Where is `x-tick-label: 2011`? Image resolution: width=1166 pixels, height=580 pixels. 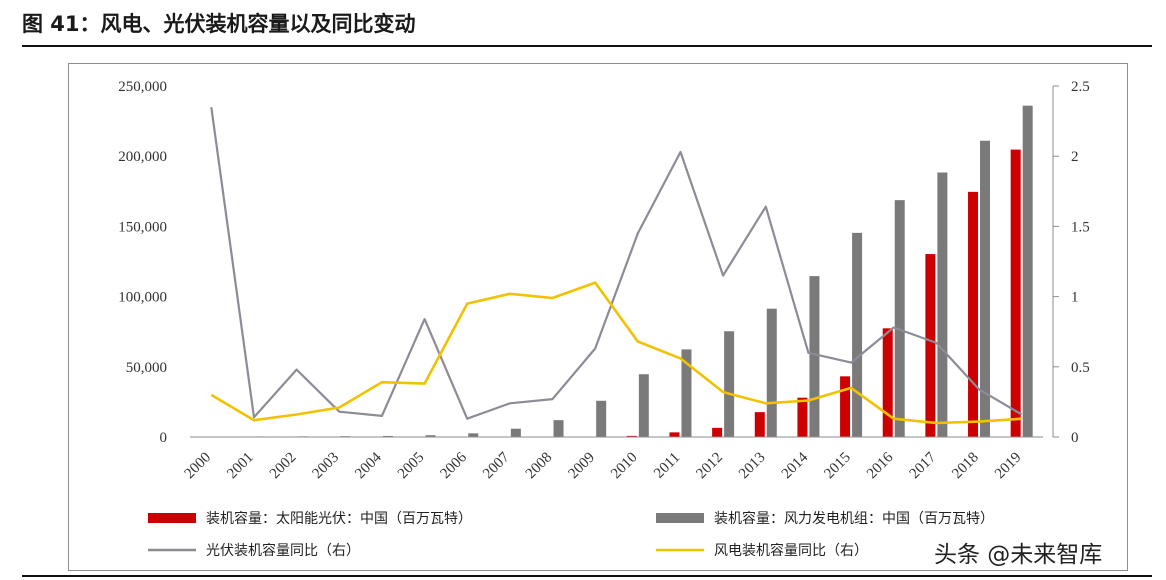
x-tick-label: 2011 is located at coordinates (667, 466).